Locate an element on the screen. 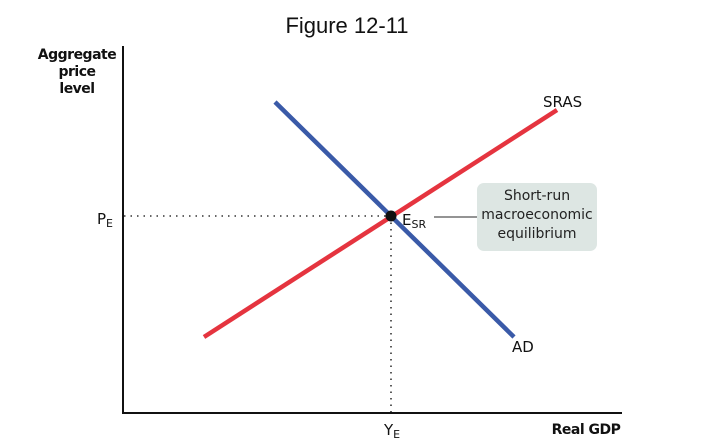 The height and width of the screenshot is (445, 706). figure-title: Figure 12-11 is located at coordinates (346, 25).